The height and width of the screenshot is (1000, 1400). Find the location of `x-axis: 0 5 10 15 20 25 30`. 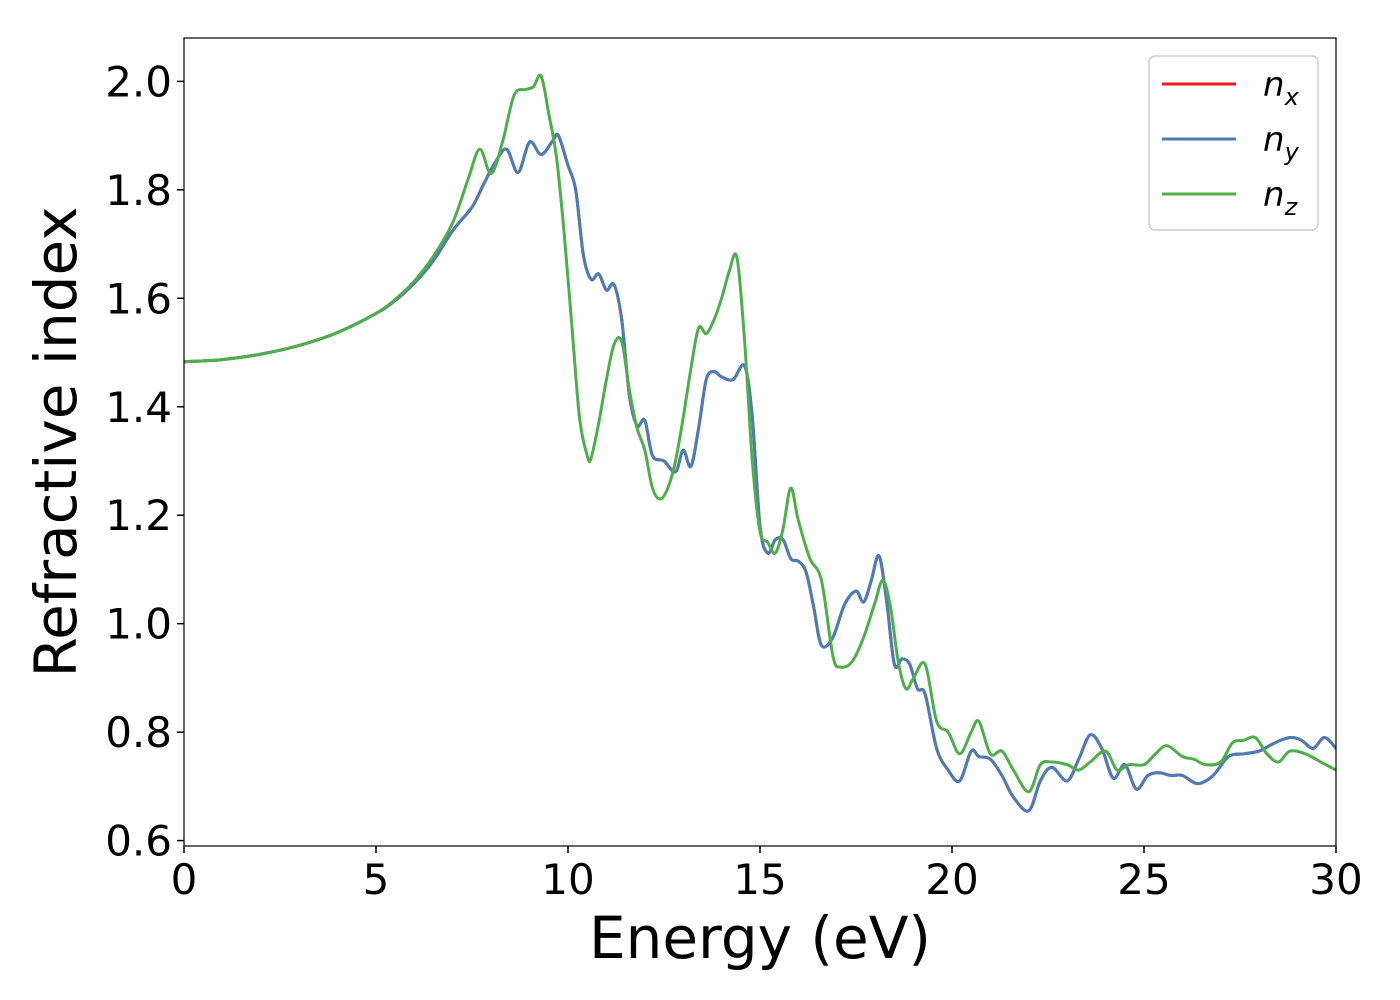

x-axis: 0 5 10 15 20 25 30 is located at coordinates (767, 875).